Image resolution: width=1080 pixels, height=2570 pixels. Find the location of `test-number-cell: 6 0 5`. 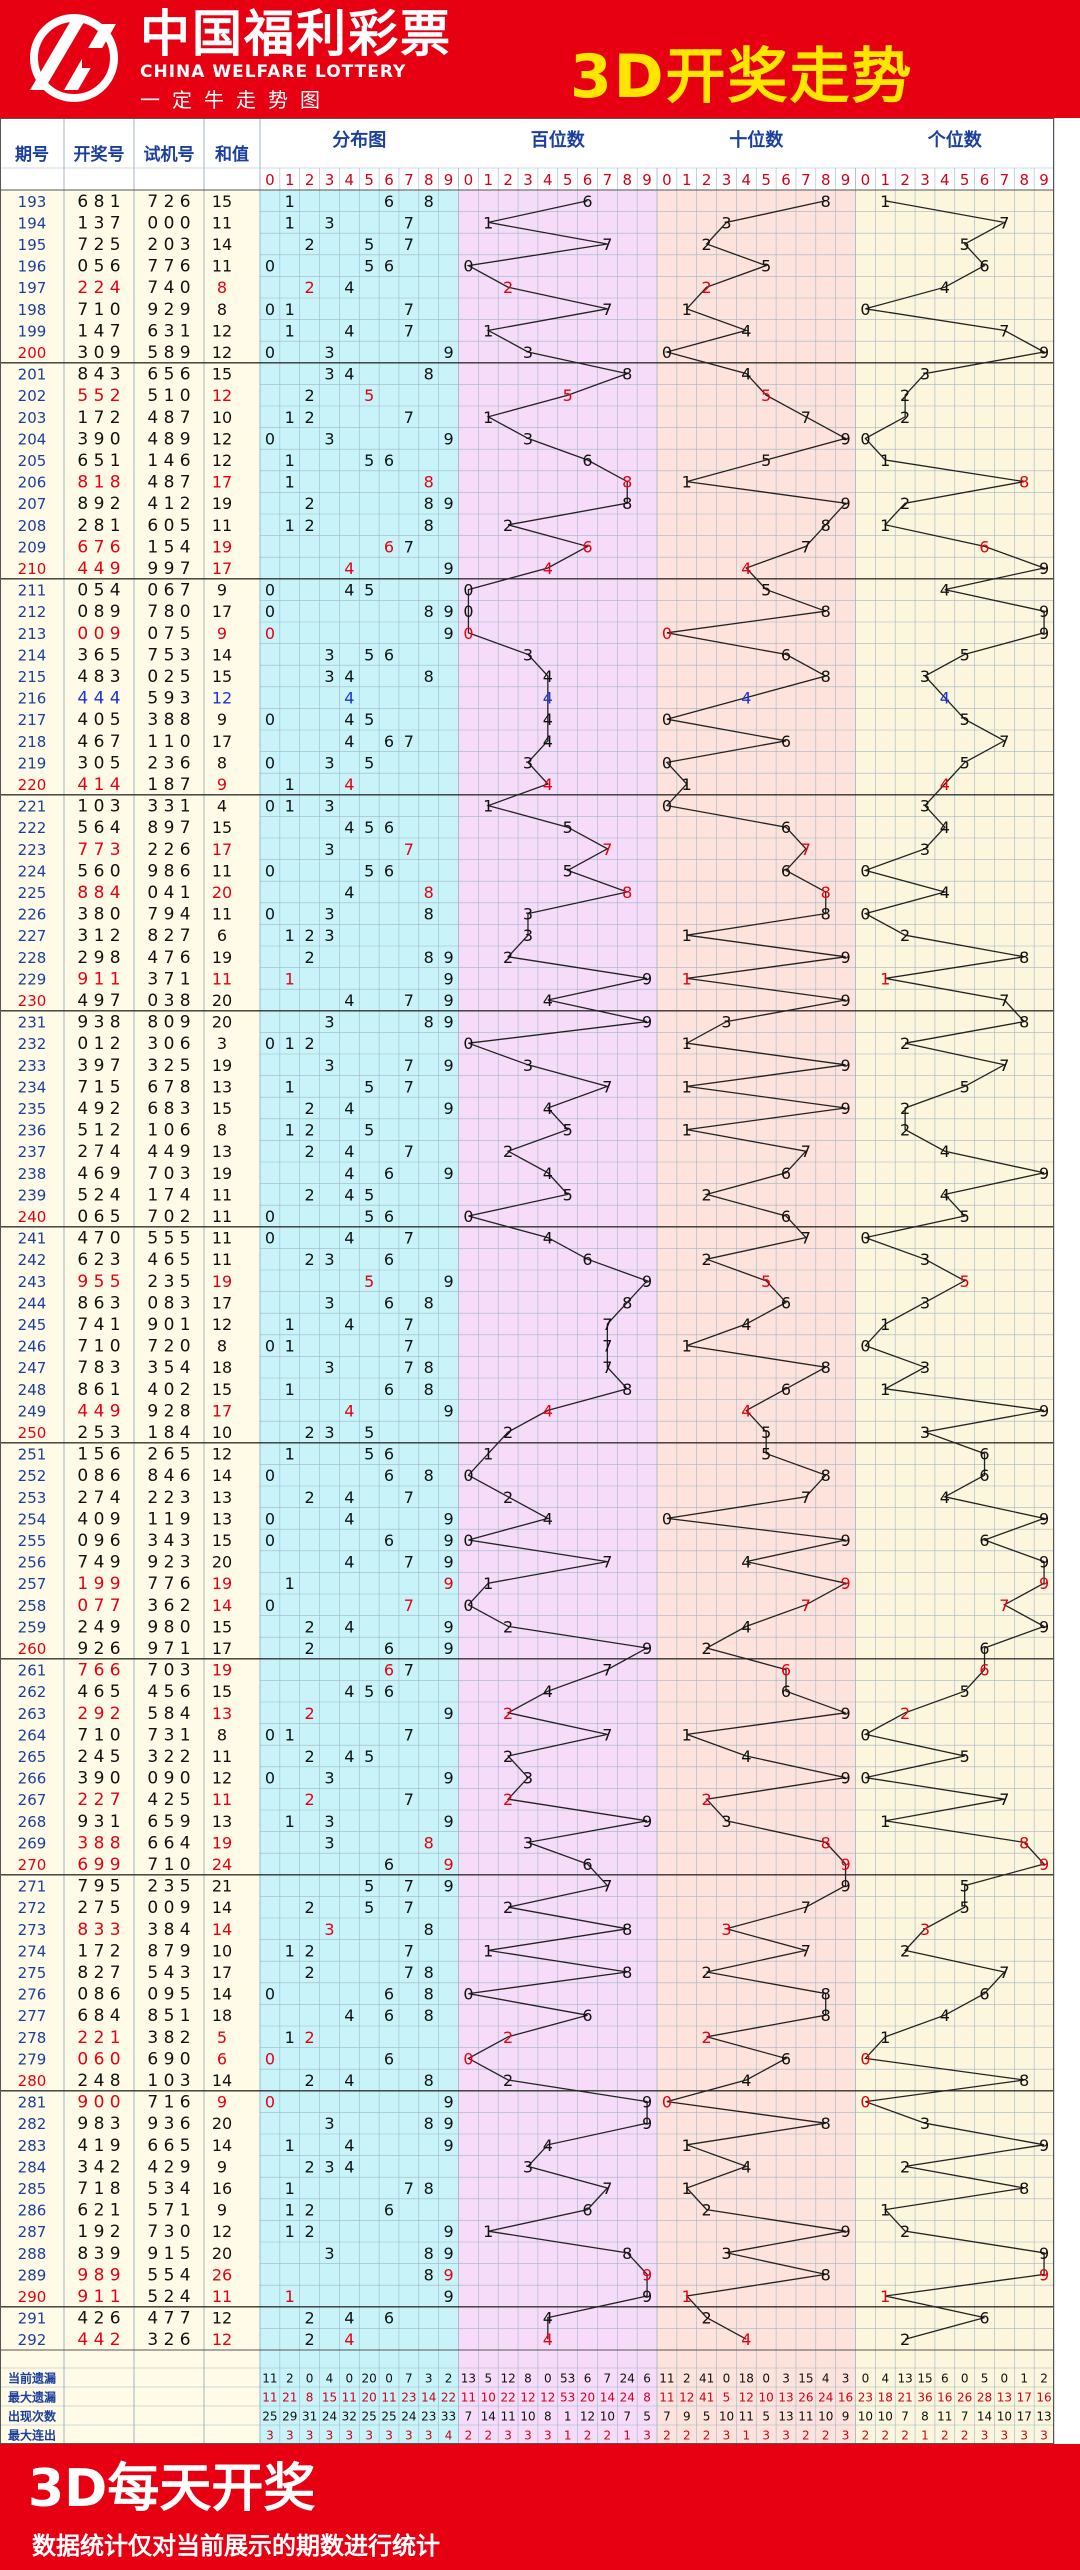

test-number-cell: 6 0 5 is located at coordinates (168, 526).